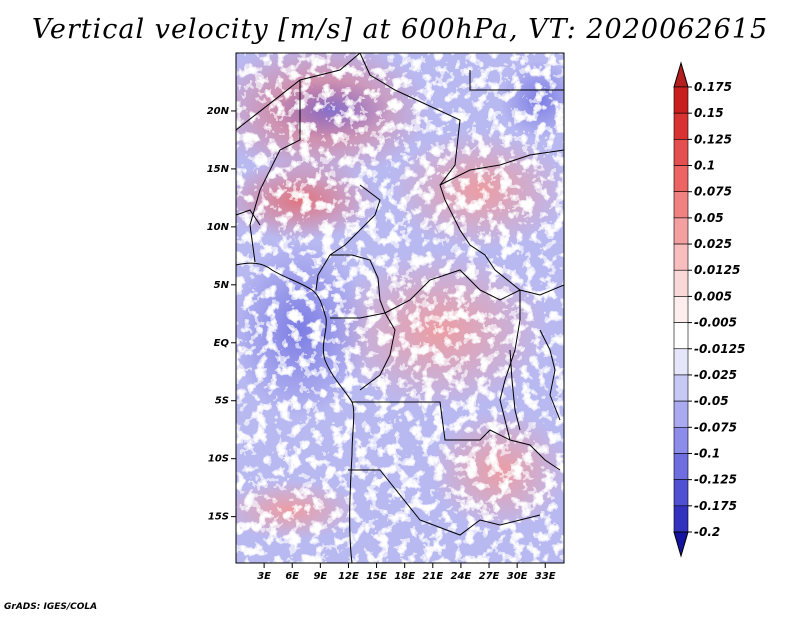 The height and width of the screenshot is (618, 800). I want to click on colorbar-label: 0.025, so click(713, 244).